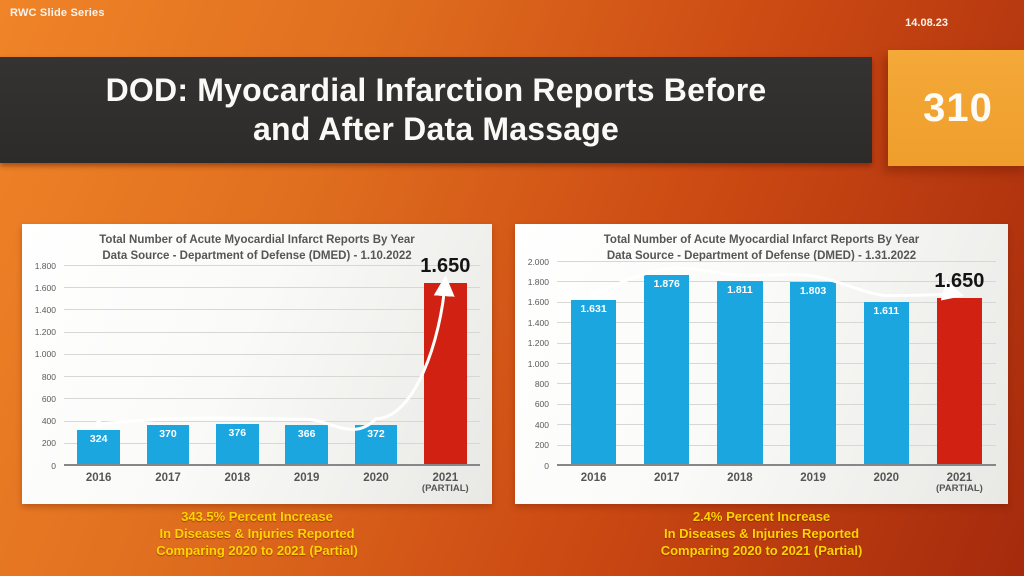  What do you see at coordinates (813, 374) in the screenshot?
I see `bar-2019: 1.803` at bounding box center [813, 374].